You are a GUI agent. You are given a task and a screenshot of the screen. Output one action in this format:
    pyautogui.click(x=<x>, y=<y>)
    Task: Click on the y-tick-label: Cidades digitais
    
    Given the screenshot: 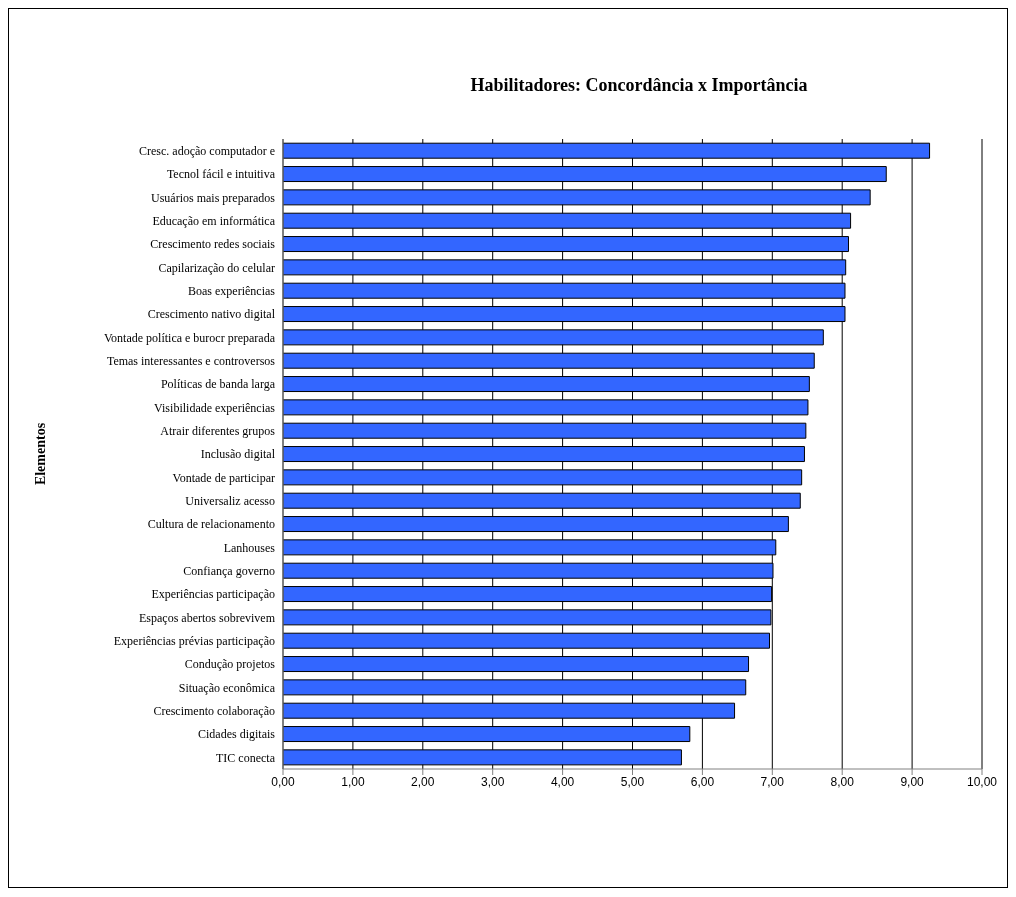 What is the action you would take?
    pyautogui.click(x=237, y=734)
    